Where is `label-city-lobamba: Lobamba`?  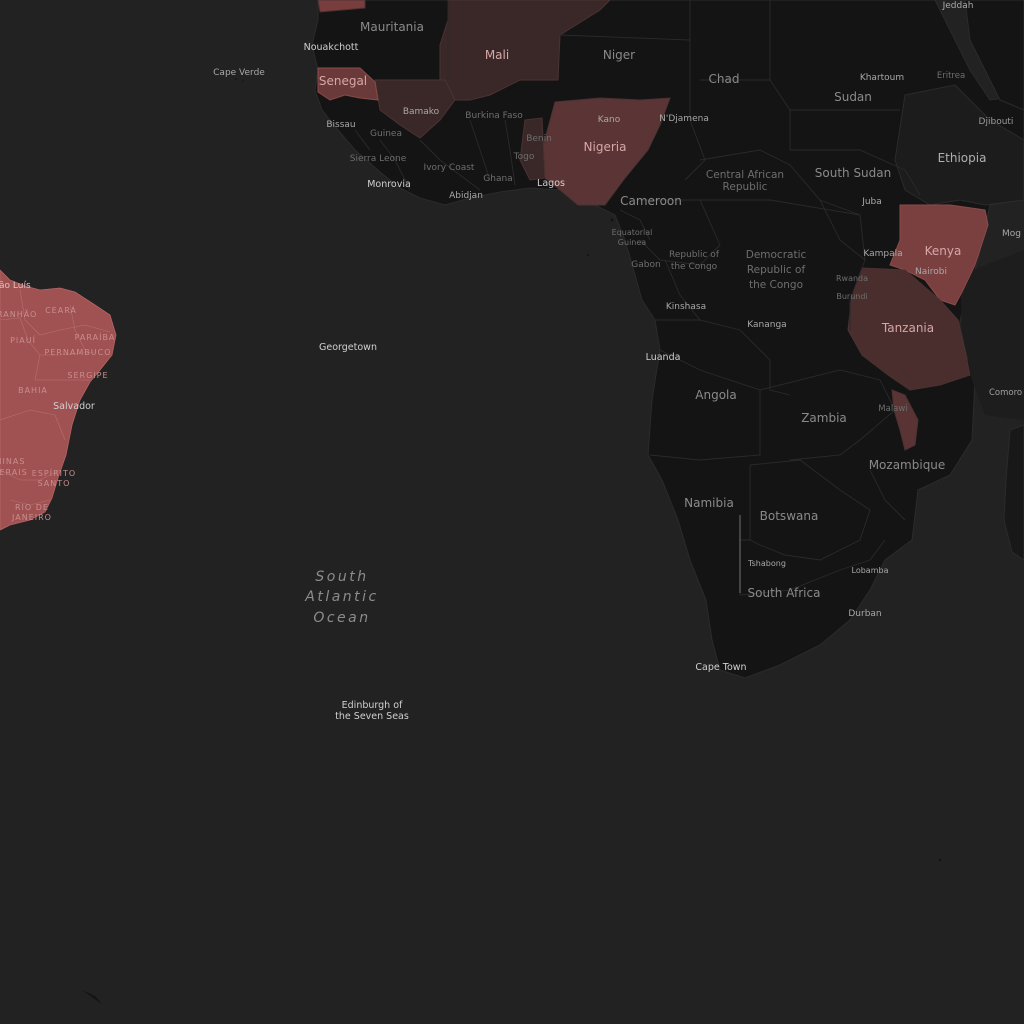
label-city-lobamba: Lobamba is located at coordinates (870, 570).